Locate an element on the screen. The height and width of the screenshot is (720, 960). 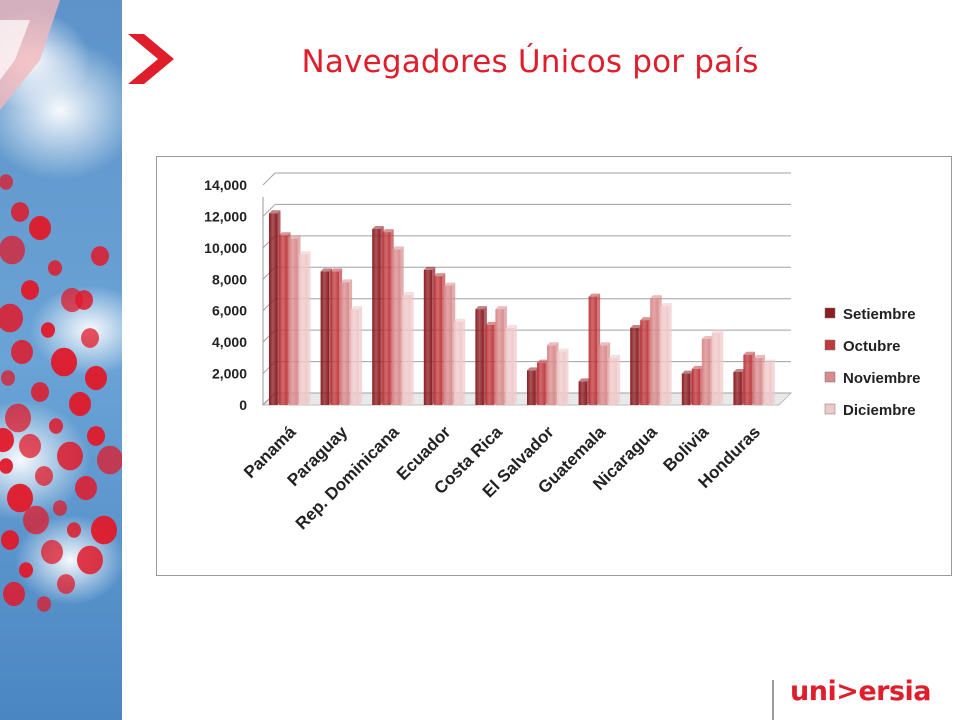
legend-entry: Diciembre is located at coordinates (870, 410).